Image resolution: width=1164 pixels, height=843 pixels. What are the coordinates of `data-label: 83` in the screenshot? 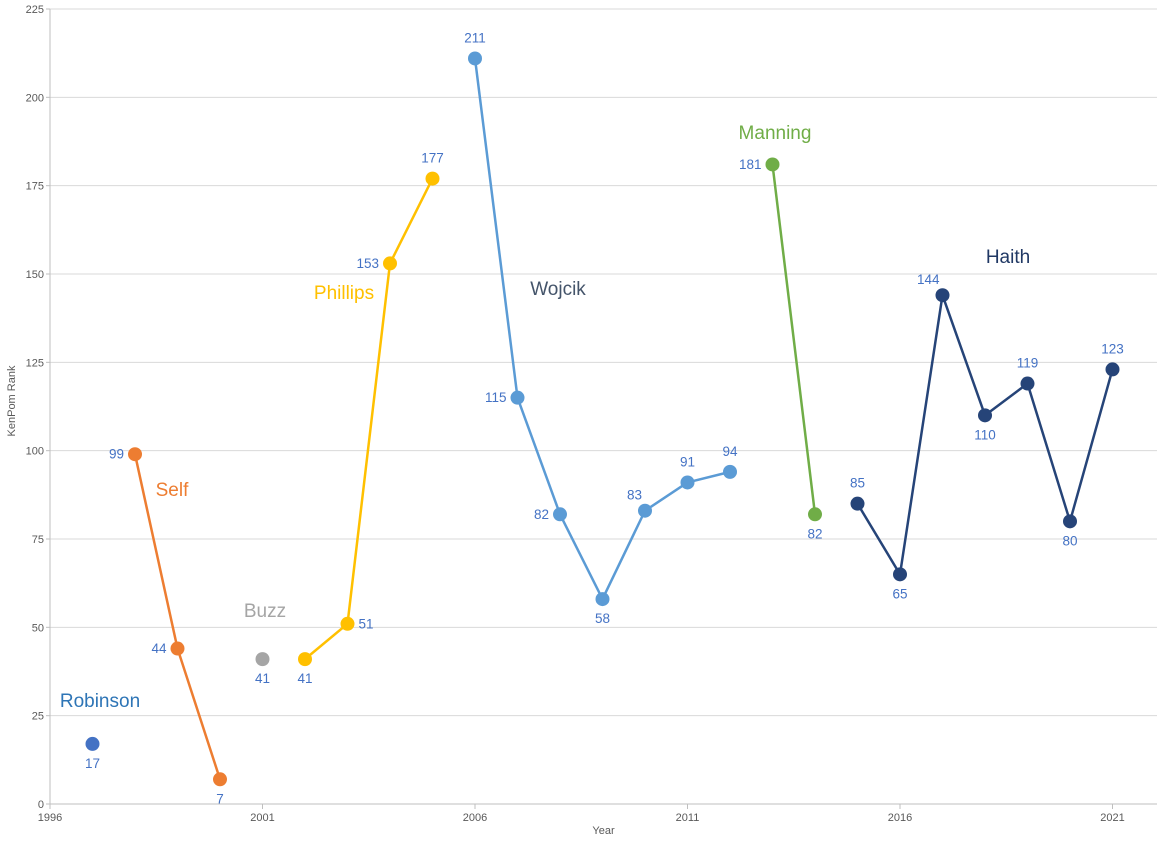 It's located at (634, 495).